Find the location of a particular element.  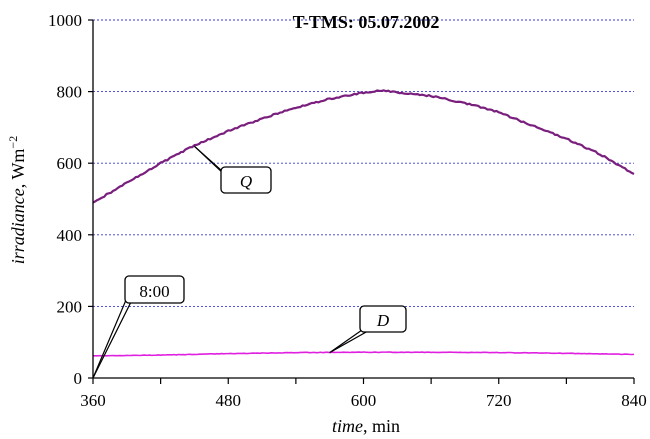

series-line-d is located at coordinates (363, 354).